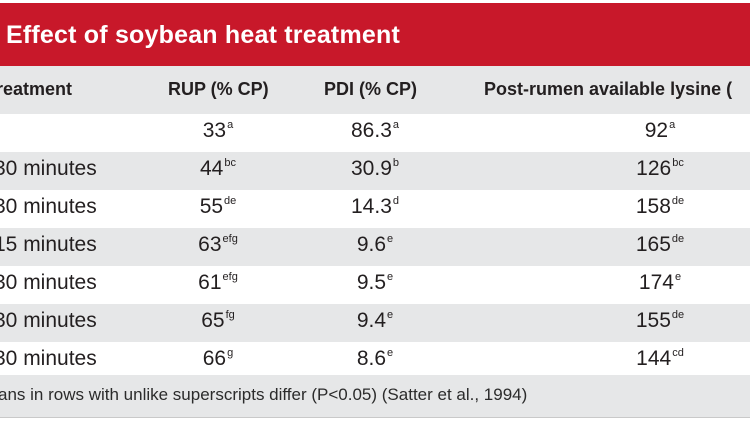 Image resolution: width=750 pixels, height=430 pixels. I want to click on cell-pdi-value: 9.6, so click(371, 244).